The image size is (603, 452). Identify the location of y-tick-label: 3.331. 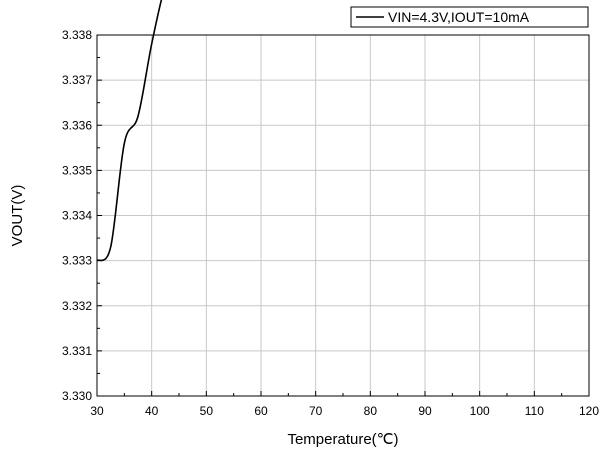
(77, 351).